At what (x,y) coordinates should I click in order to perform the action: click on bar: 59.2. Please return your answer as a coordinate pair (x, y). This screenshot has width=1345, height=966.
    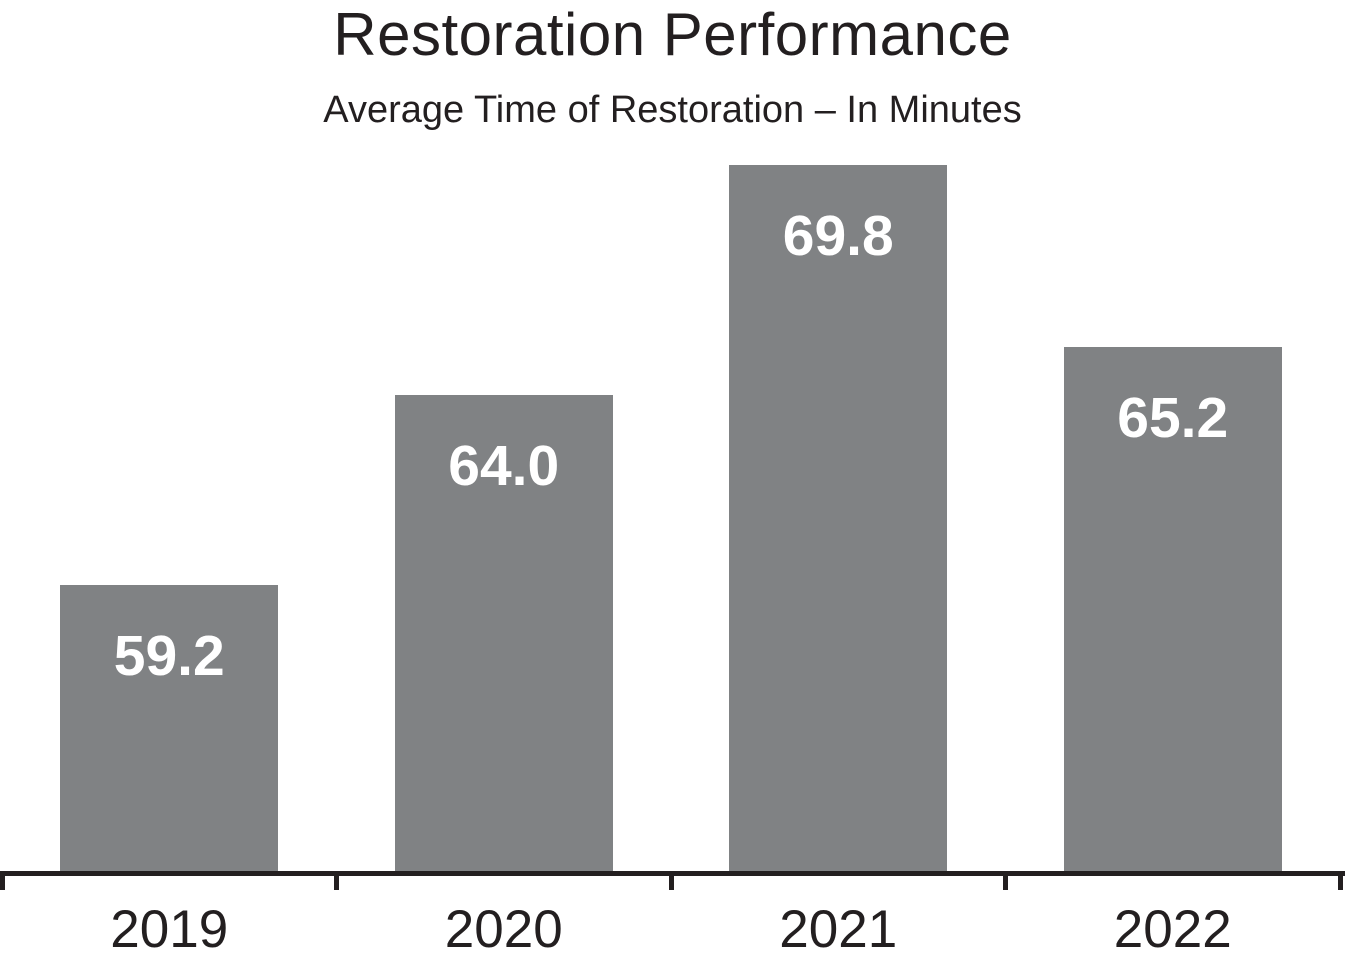
    Looking at the image, I should click on (169, 728).